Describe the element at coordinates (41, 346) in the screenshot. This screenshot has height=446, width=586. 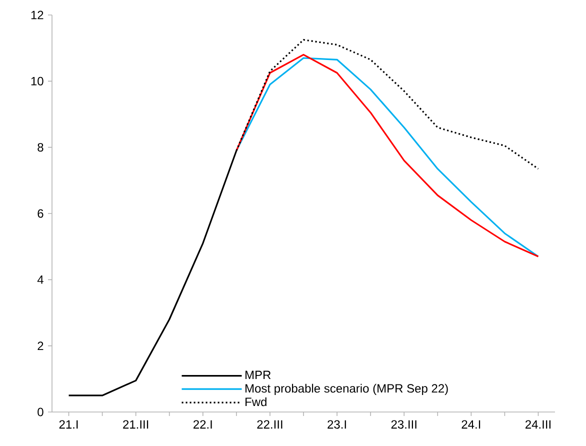
I see `y-tick-label: 2` at that location.